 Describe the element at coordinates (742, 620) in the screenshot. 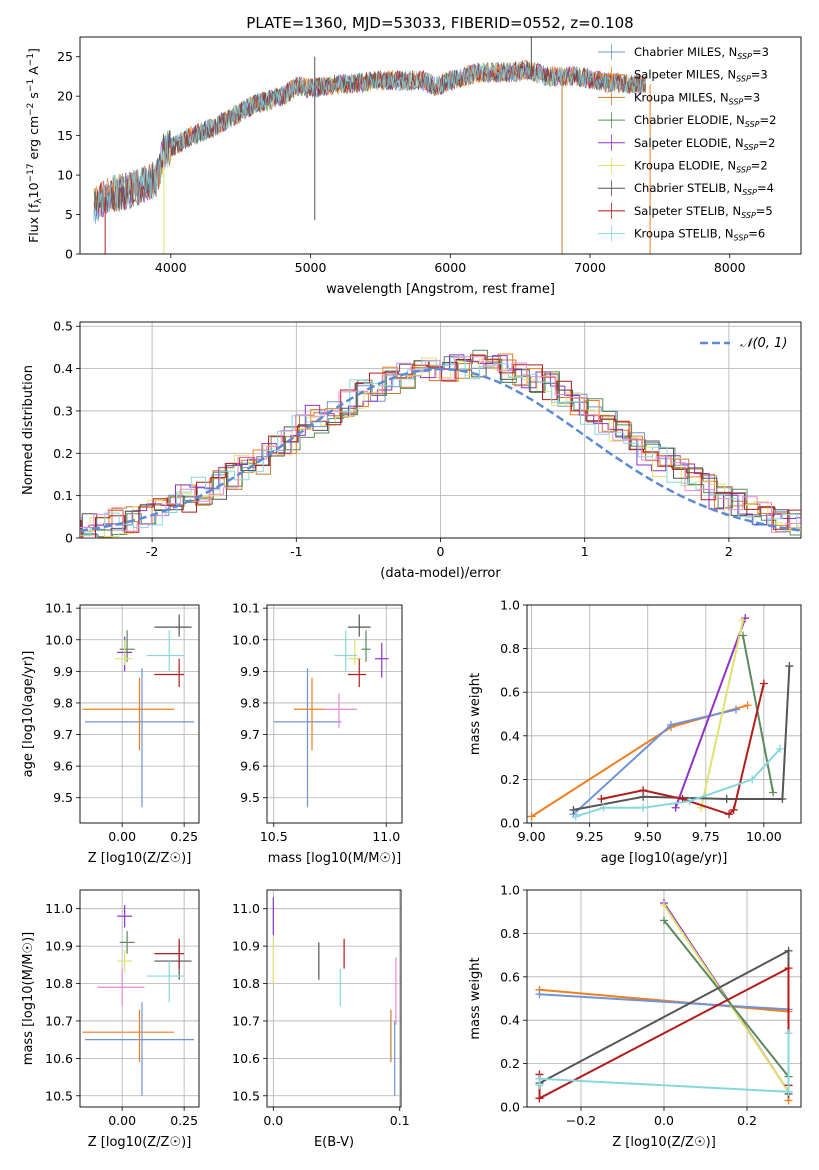

I see `series-point-kroupa_elodie` at that location.